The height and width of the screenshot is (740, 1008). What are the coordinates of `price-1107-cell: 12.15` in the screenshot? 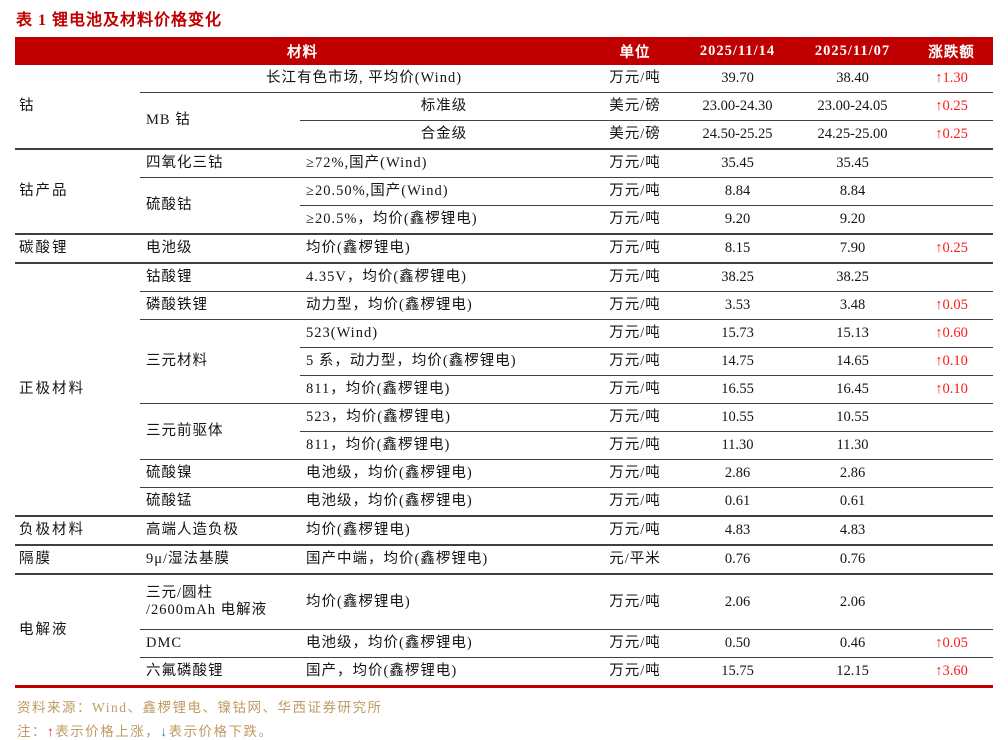 It's located at (853, 672).